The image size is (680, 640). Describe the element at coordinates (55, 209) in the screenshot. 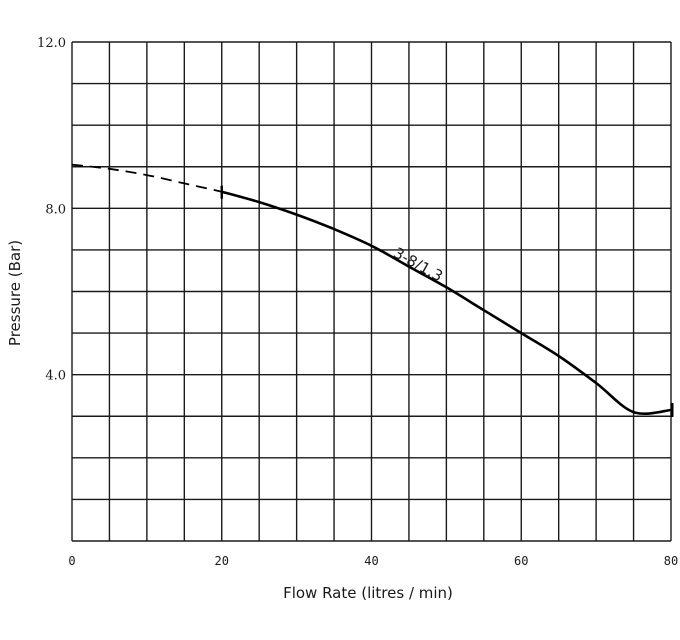

I see `y-tick-label: 8.0` at that location.